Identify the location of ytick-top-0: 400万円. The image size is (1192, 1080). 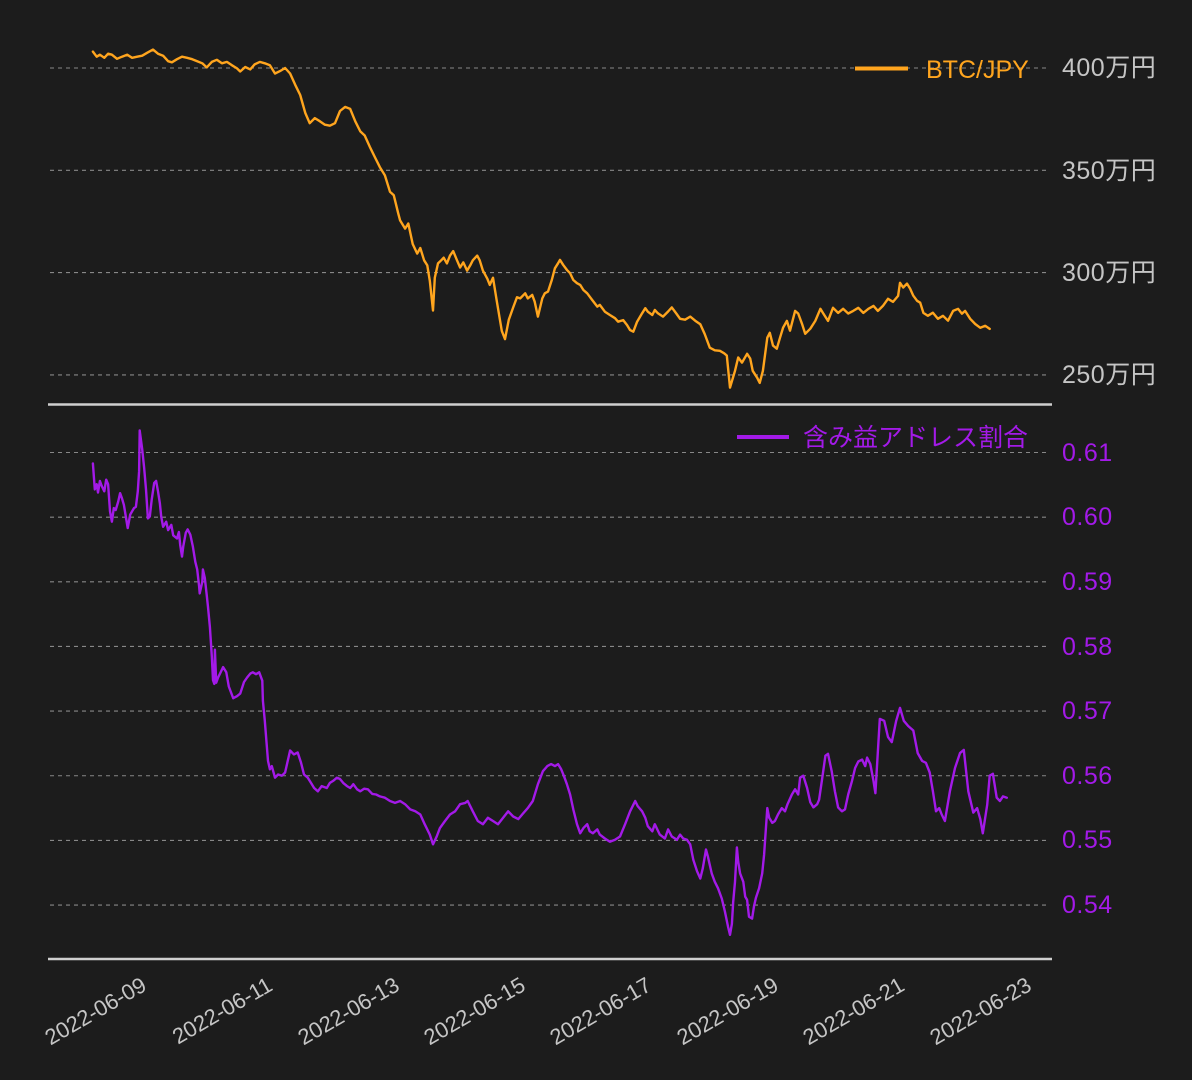
(1109, 68).